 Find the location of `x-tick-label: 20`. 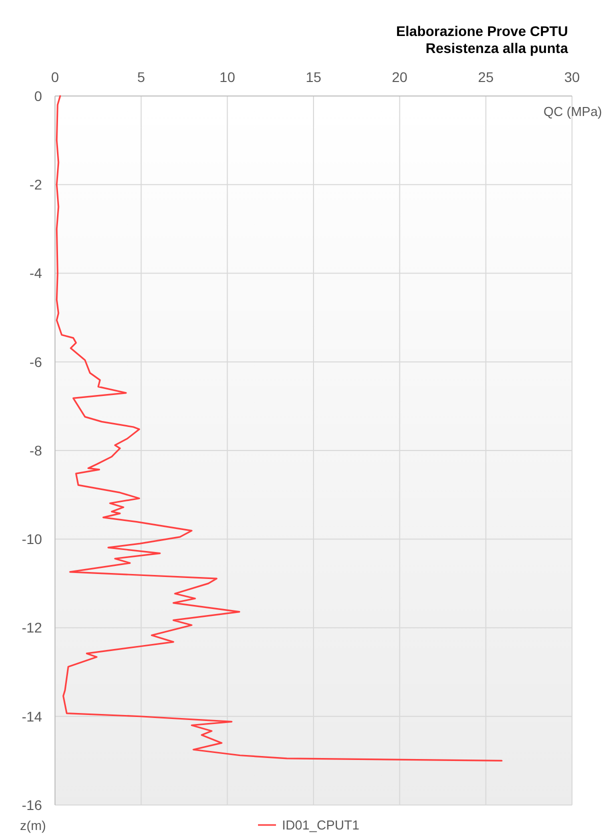

x-tick-label: 20 is located at coordinates (400, 77).